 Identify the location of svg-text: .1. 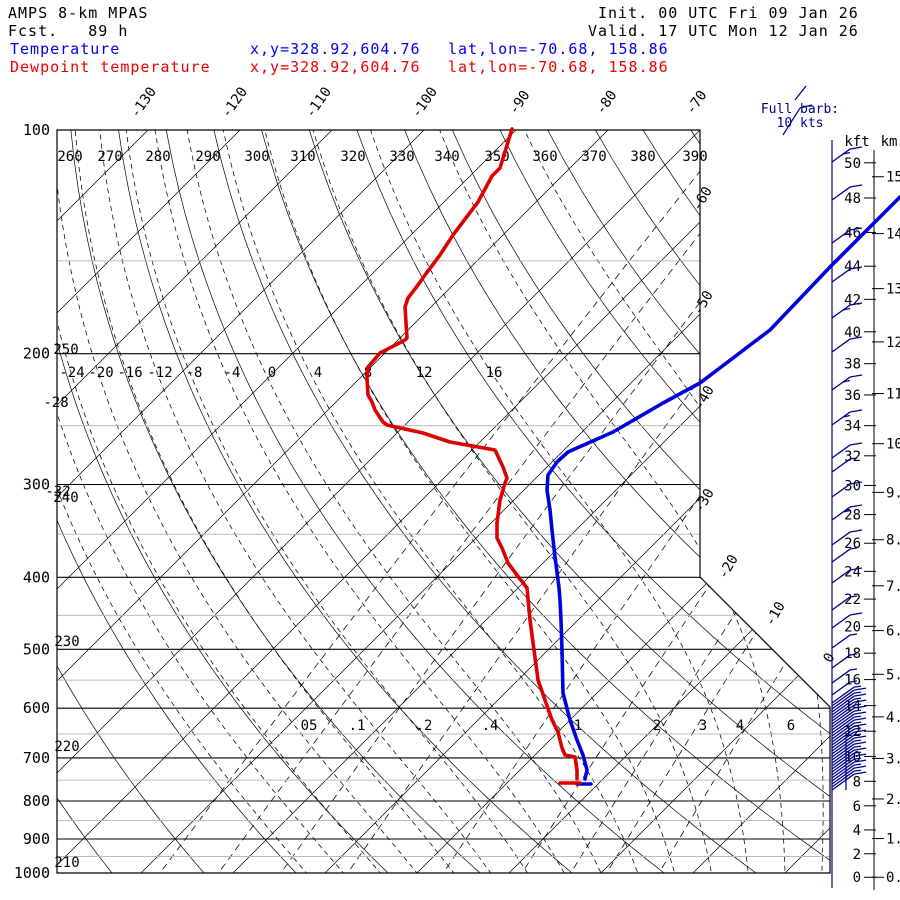
(357, 726).